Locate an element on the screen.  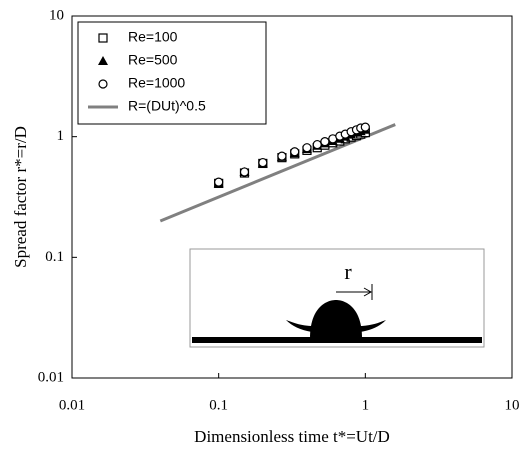
fit-line is located at coordinates (277, 173).